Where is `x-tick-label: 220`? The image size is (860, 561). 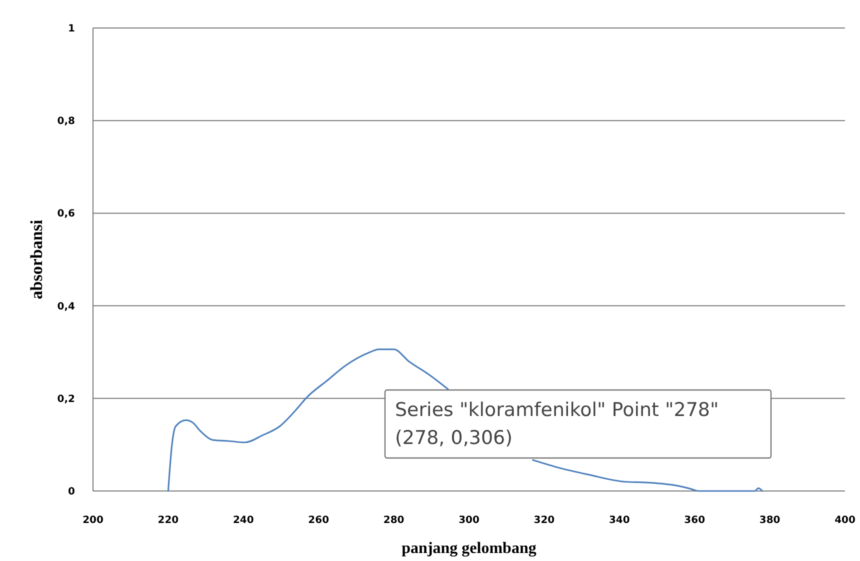
x-tick-label: 220 is located at coordinates (168, 520).